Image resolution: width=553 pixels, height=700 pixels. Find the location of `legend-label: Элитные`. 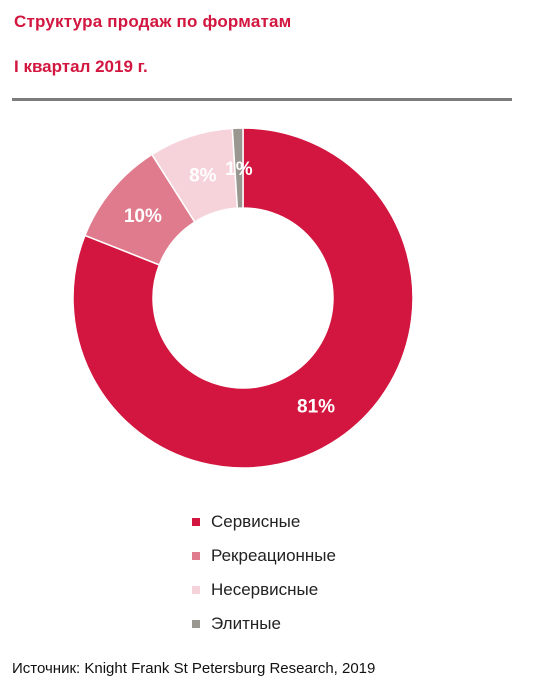

legend-label: Элитные is located at coordinates (246, 623).